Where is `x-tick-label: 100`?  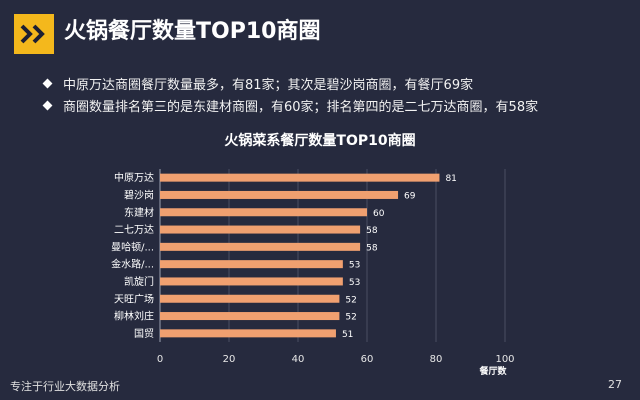 x-tick-label: 100 is located at coordinates (504, 359).